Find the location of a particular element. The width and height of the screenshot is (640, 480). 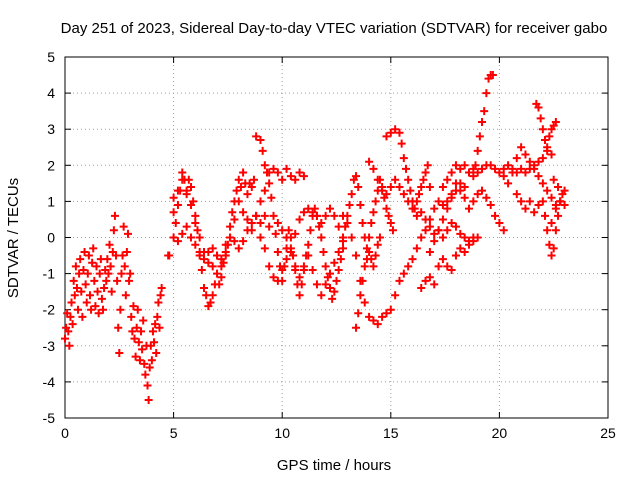

y-tick-label: 5 is located at coordinates (51, 57).